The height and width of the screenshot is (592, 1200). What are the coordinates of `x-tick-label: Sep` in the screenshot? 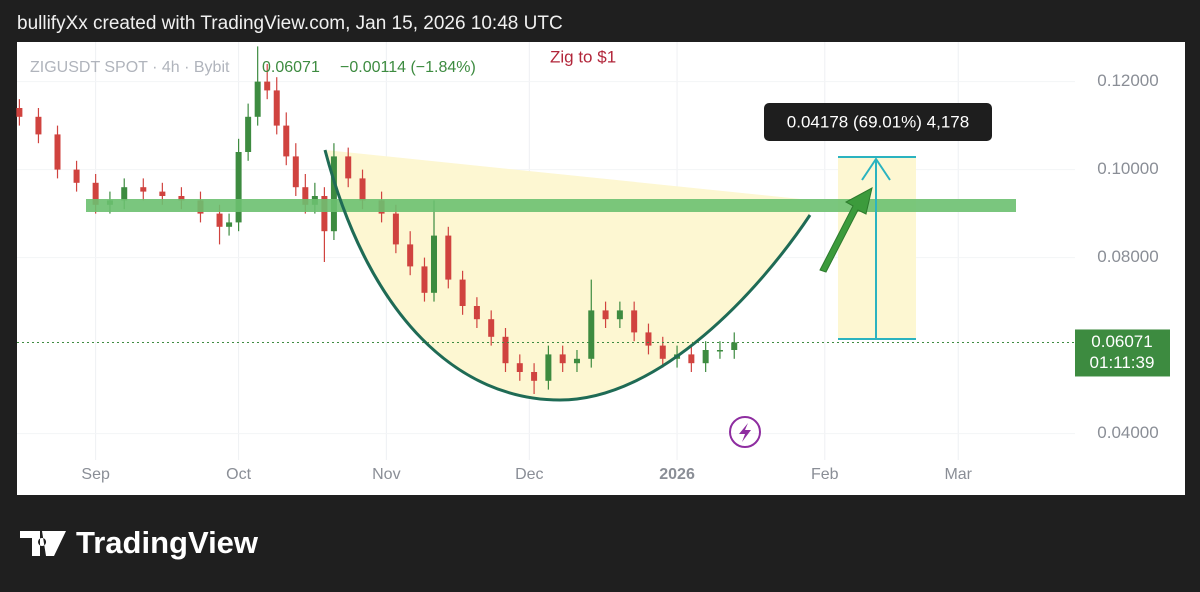 It's located at (95, 474).